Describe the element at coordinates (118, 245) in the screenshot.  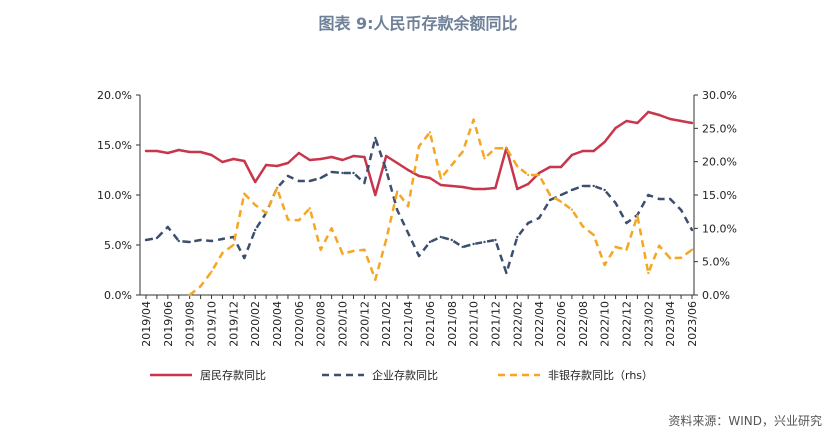
I see `left-tick-label: 5.0%` at that location.